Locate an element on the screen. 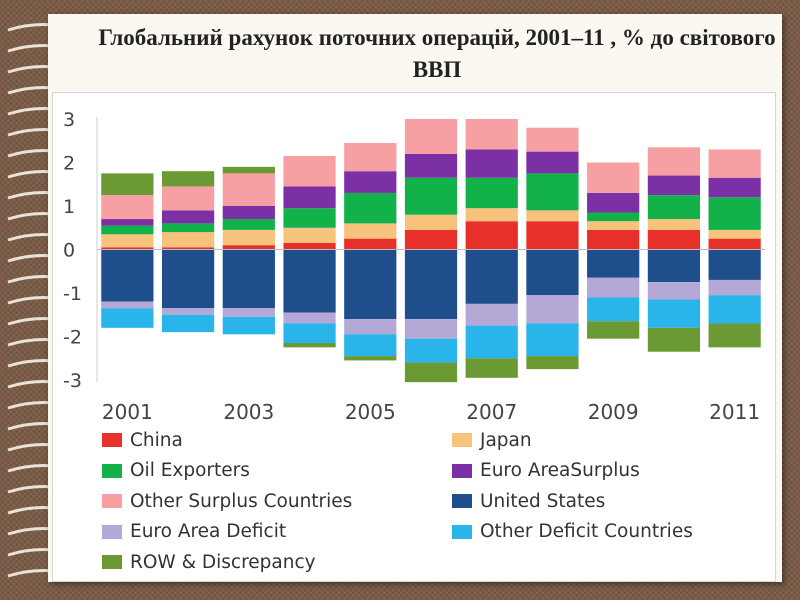 This screenshot has height=600, width=800. legend-item: United States is located at coordinates (528, 501).